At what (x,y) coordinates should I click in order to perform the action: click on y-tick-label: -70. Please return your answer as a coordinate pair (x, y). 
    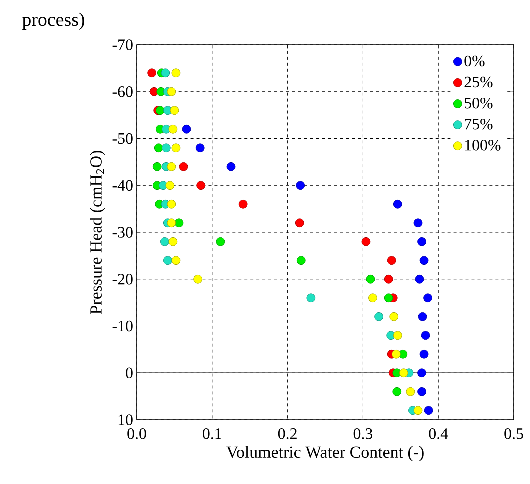
    Looking at the image, I should click on (122, 45).